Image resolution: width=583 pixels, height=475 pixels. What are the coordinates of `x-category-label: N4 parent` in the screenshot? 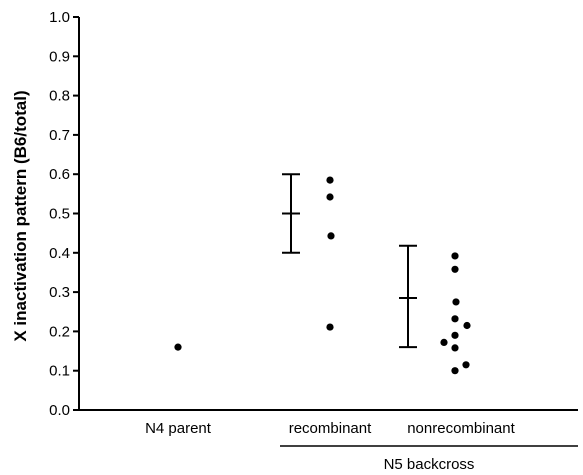 It's located at (178, 428).